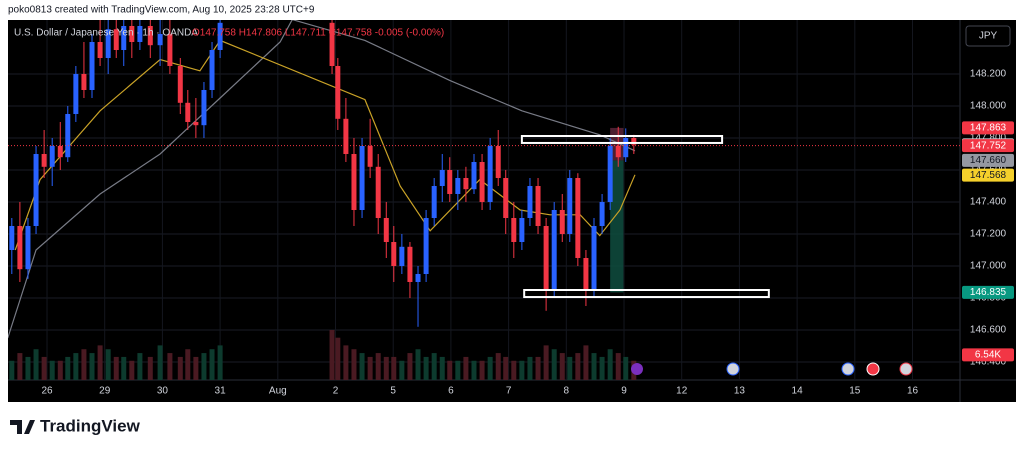  I want to click on position-zone, so click(617, 226).